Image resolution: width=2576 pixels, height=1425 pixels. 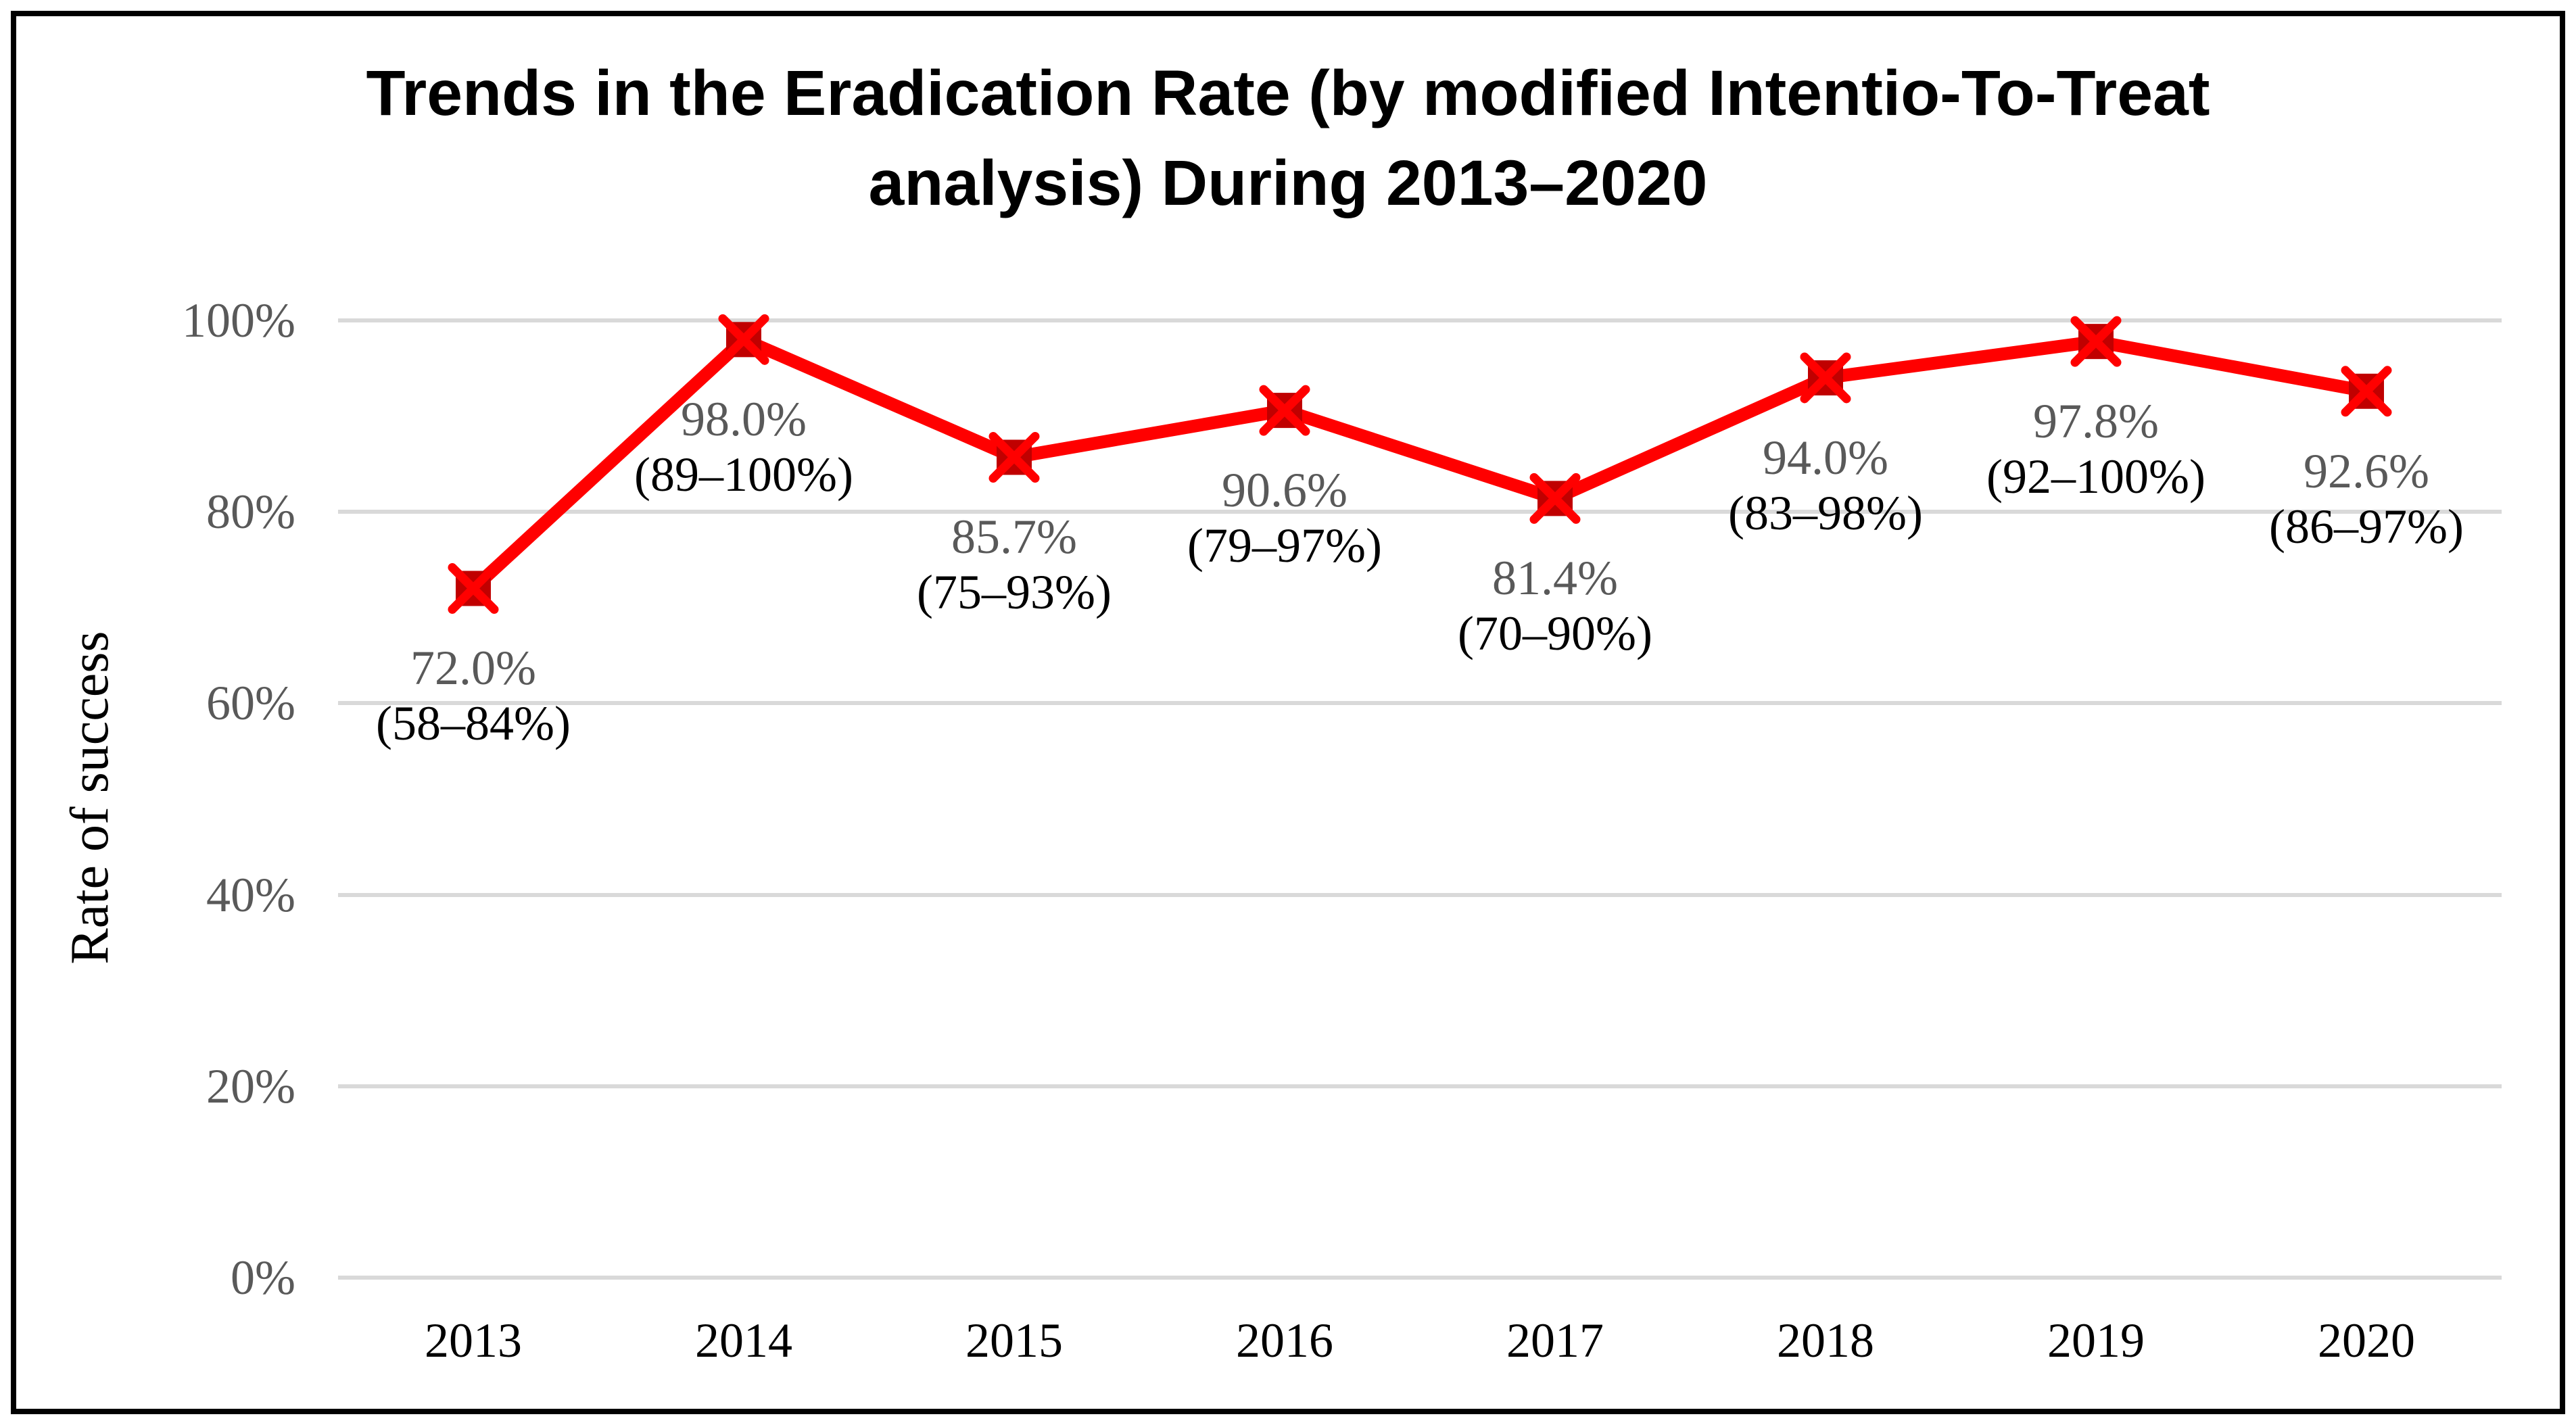 What do you see at coordinates (2366, 1340) in the screenshot?
I see `x-tick-label-2020: 2020` at bounding box center [2366, 1340].